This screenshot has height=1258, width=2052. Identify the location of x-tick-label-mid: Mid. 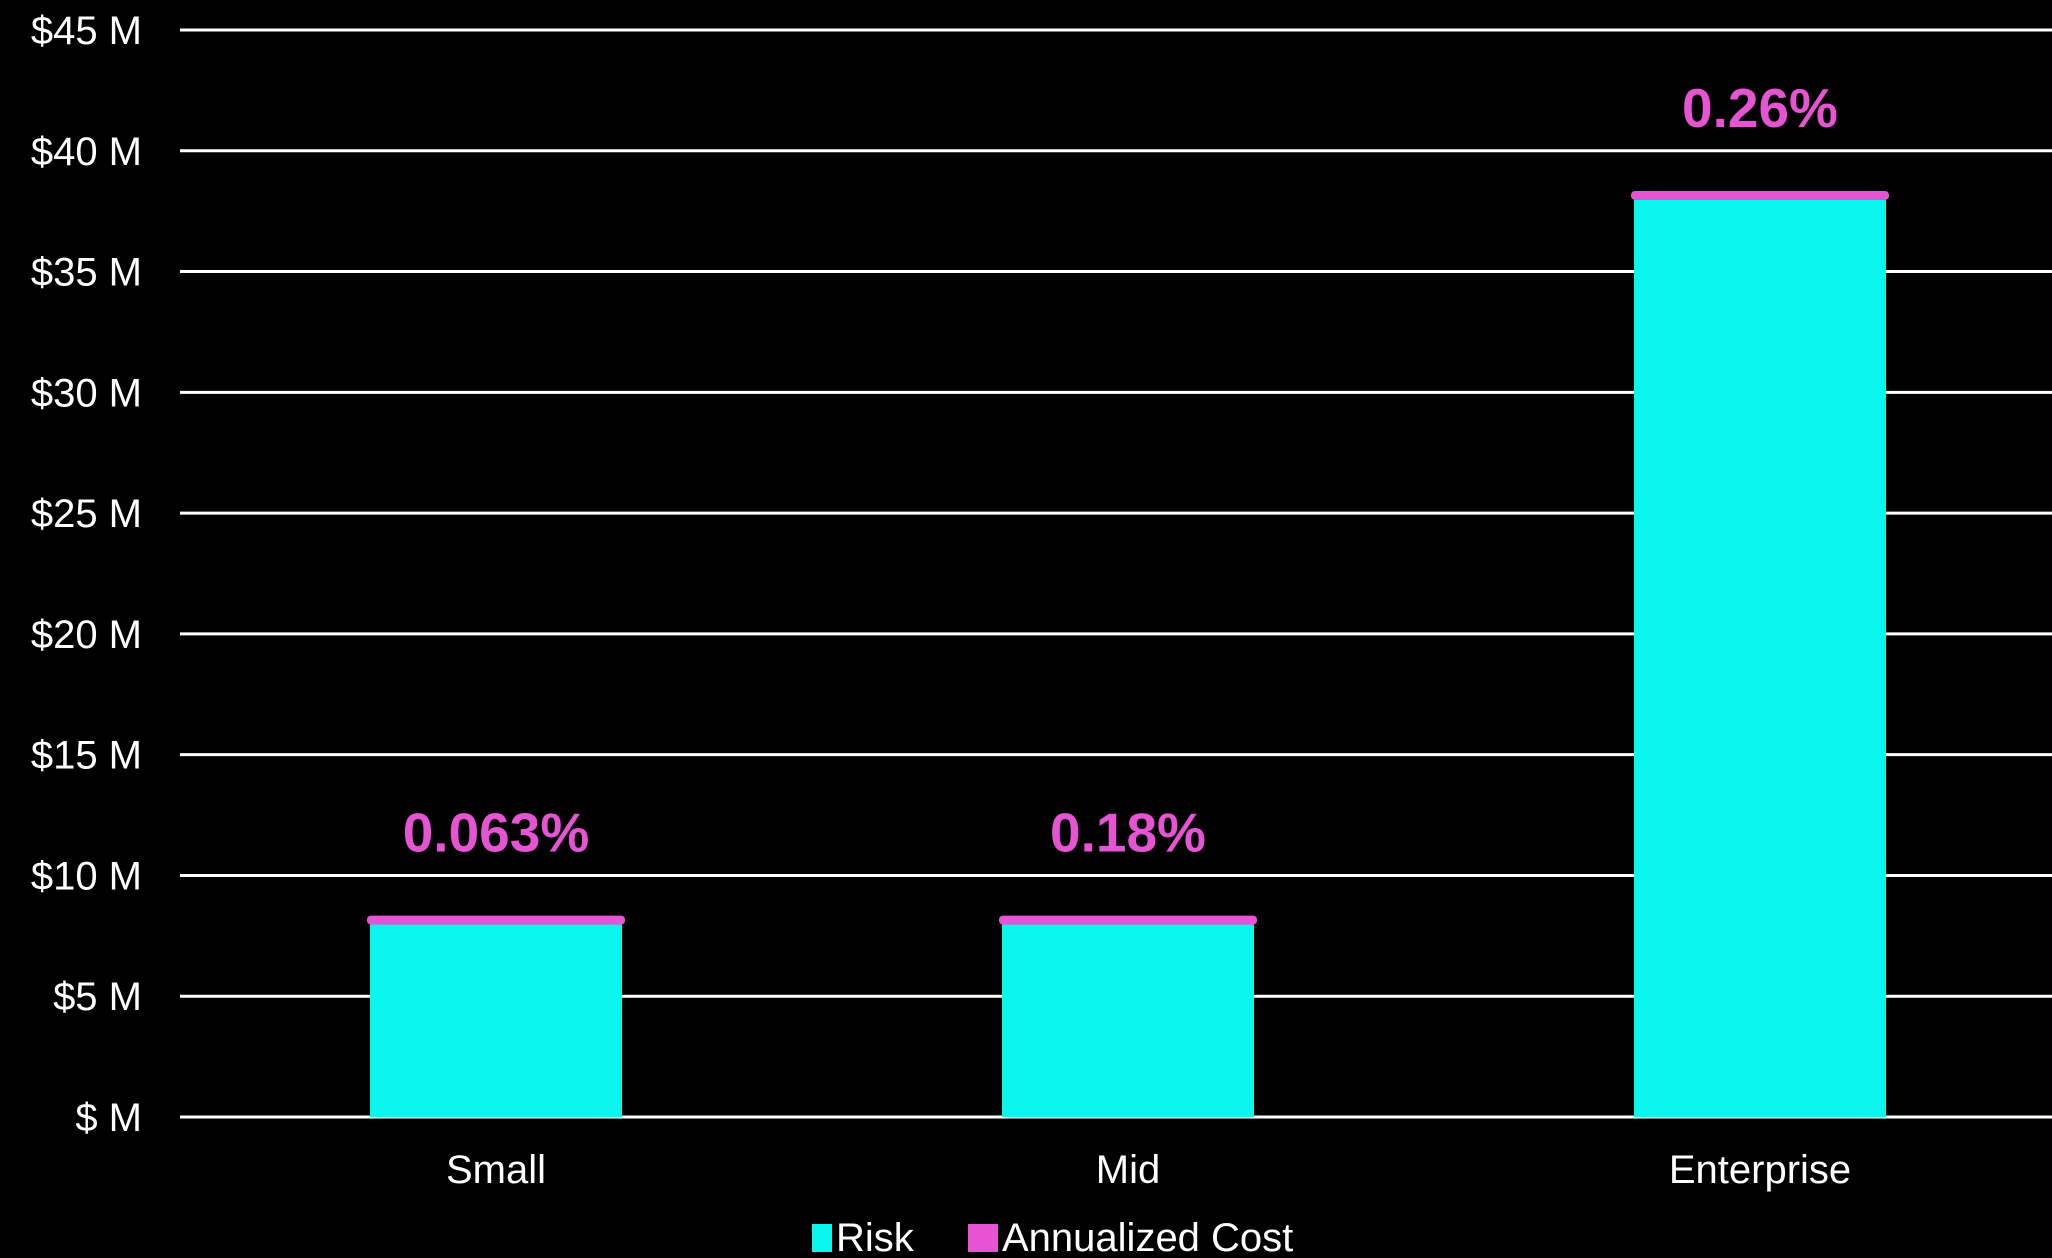
(1128, 1170).